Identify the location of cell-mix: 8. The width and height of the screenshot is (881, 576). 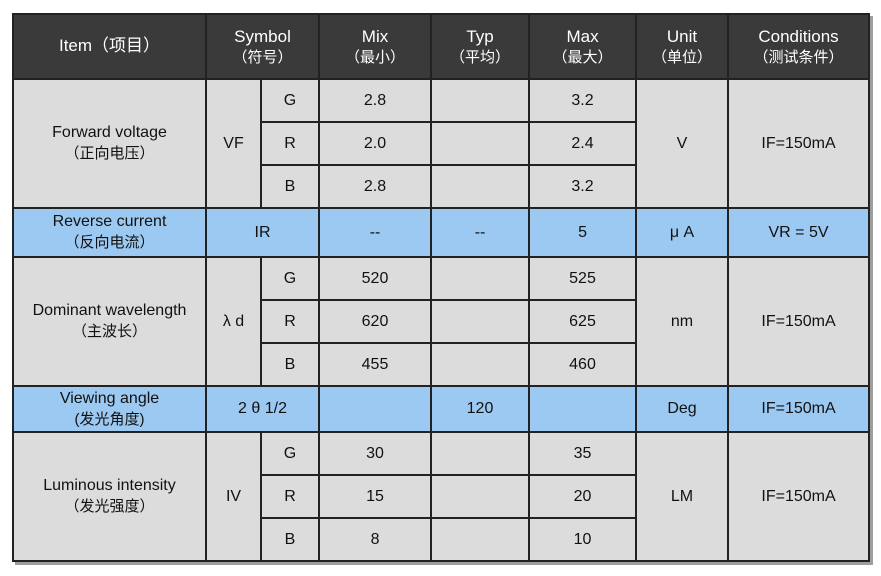
(375, 539).